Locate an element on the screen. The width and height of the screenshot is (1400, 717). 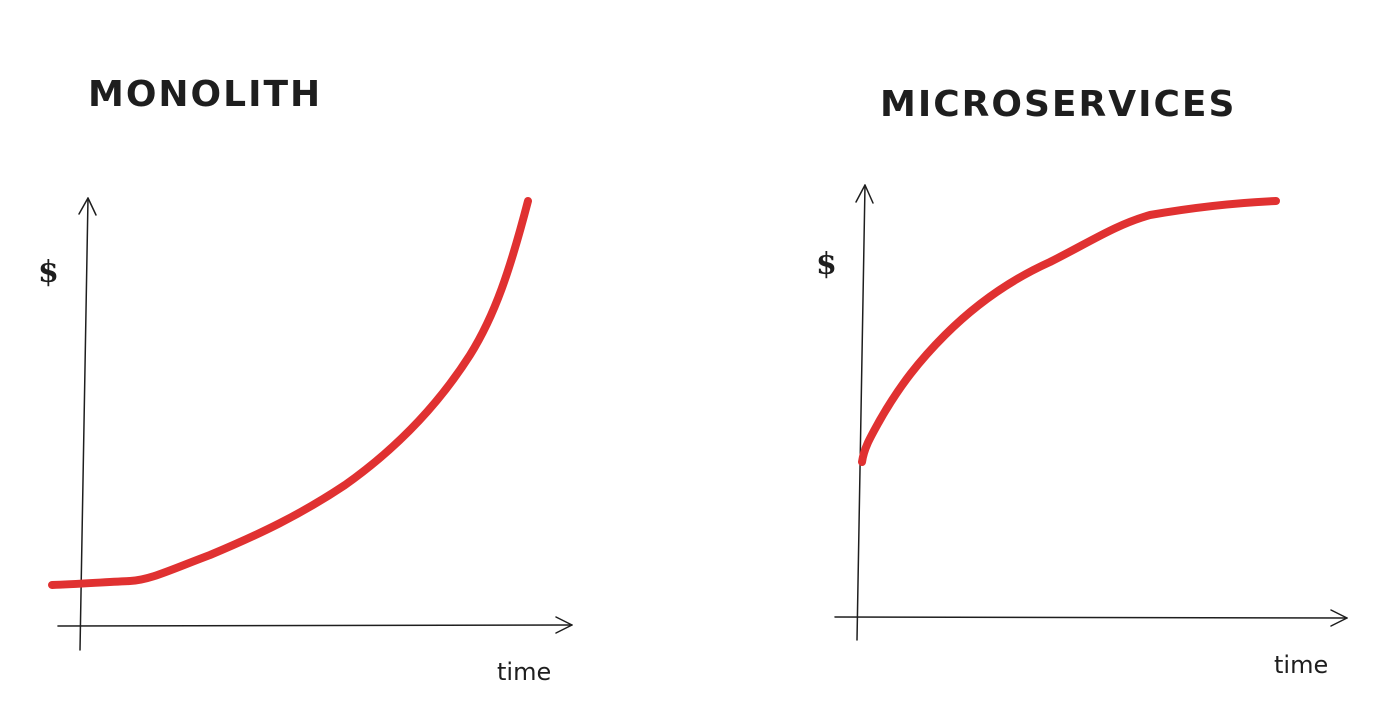
monolith-x-label: time is located at coordinates (524, 672).